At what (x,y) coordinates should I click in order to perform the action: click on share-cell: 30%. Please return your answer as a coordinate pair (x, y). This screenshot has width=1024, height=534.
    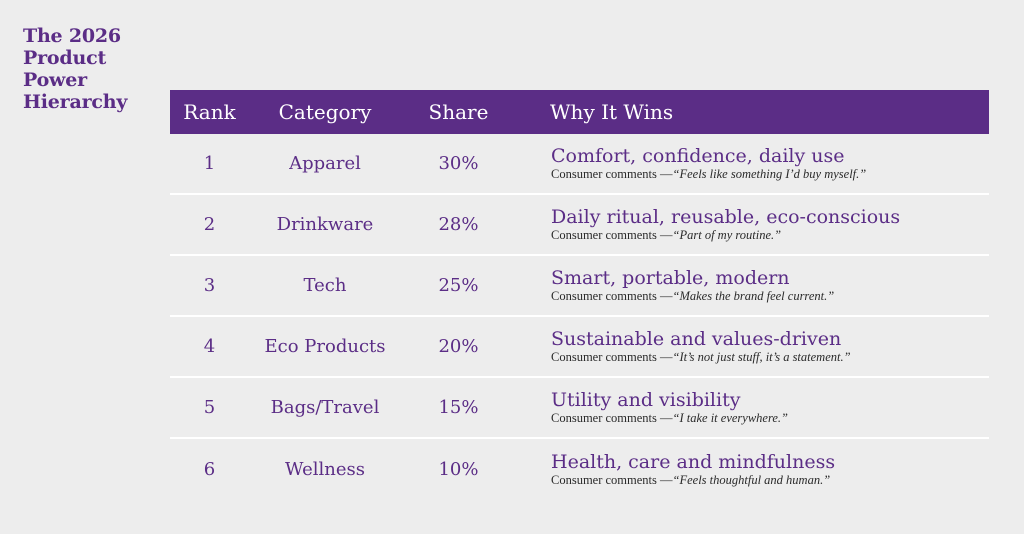
    Looking at the image, I should click on (458, 163).